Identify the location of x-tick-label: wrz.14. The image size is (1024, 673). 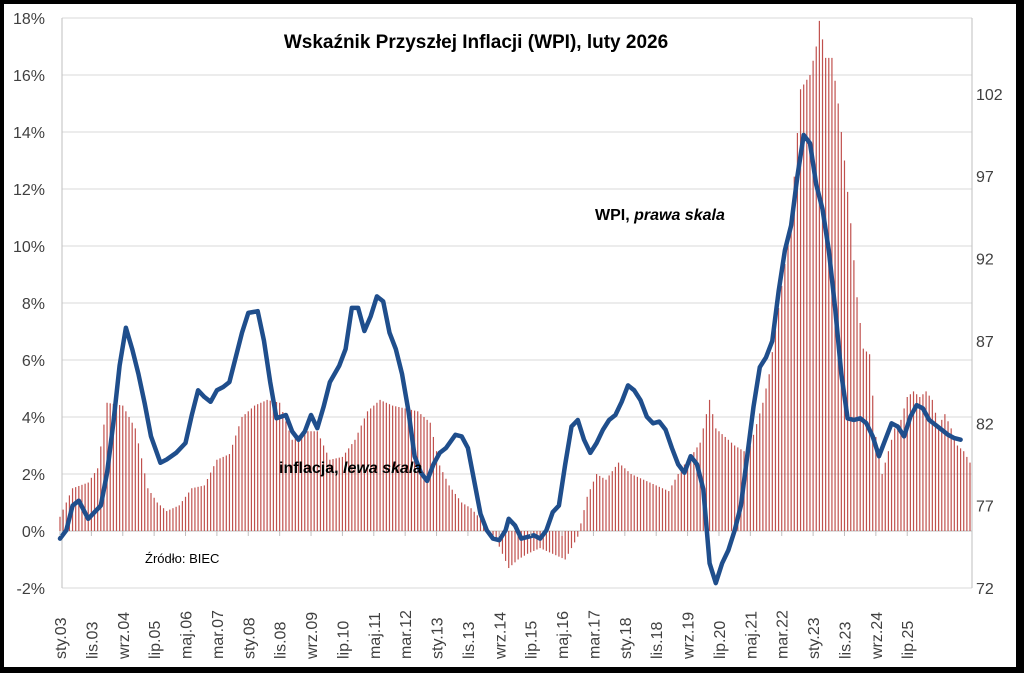
(500, 636).